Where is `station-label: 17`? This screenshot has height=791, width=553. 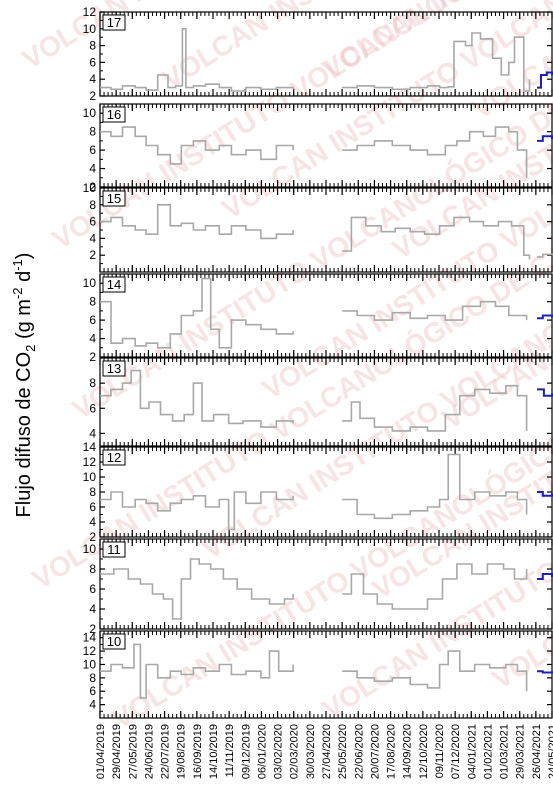
station-label: 17 is located at coordinates (114, 22).